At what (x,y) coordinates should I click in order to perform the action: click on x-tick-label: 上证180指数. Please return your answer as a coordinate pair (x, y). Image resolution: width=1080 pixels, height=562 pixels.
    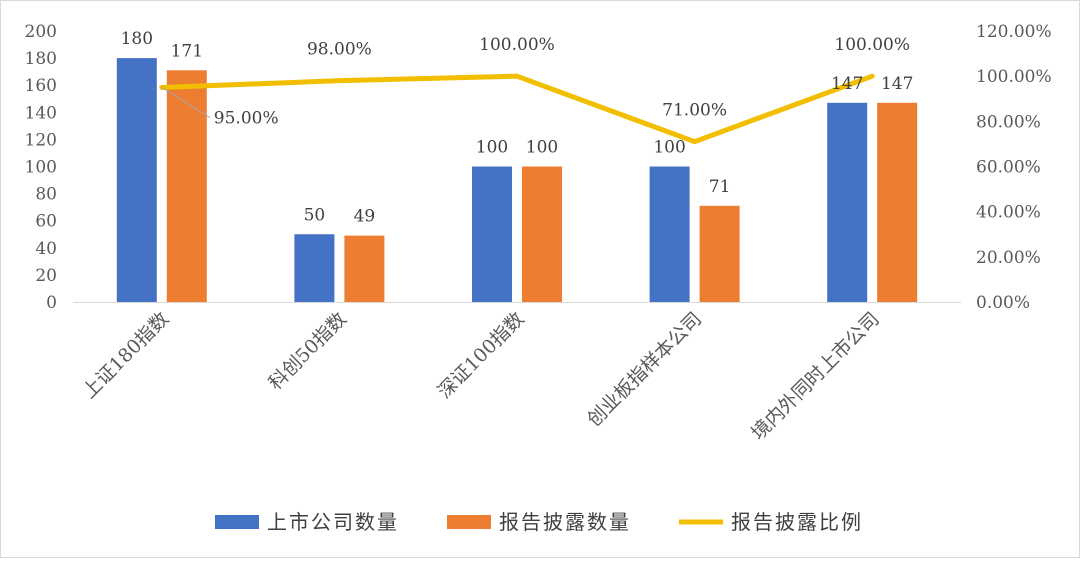
    Looking at the image, I should click on (125, 355).